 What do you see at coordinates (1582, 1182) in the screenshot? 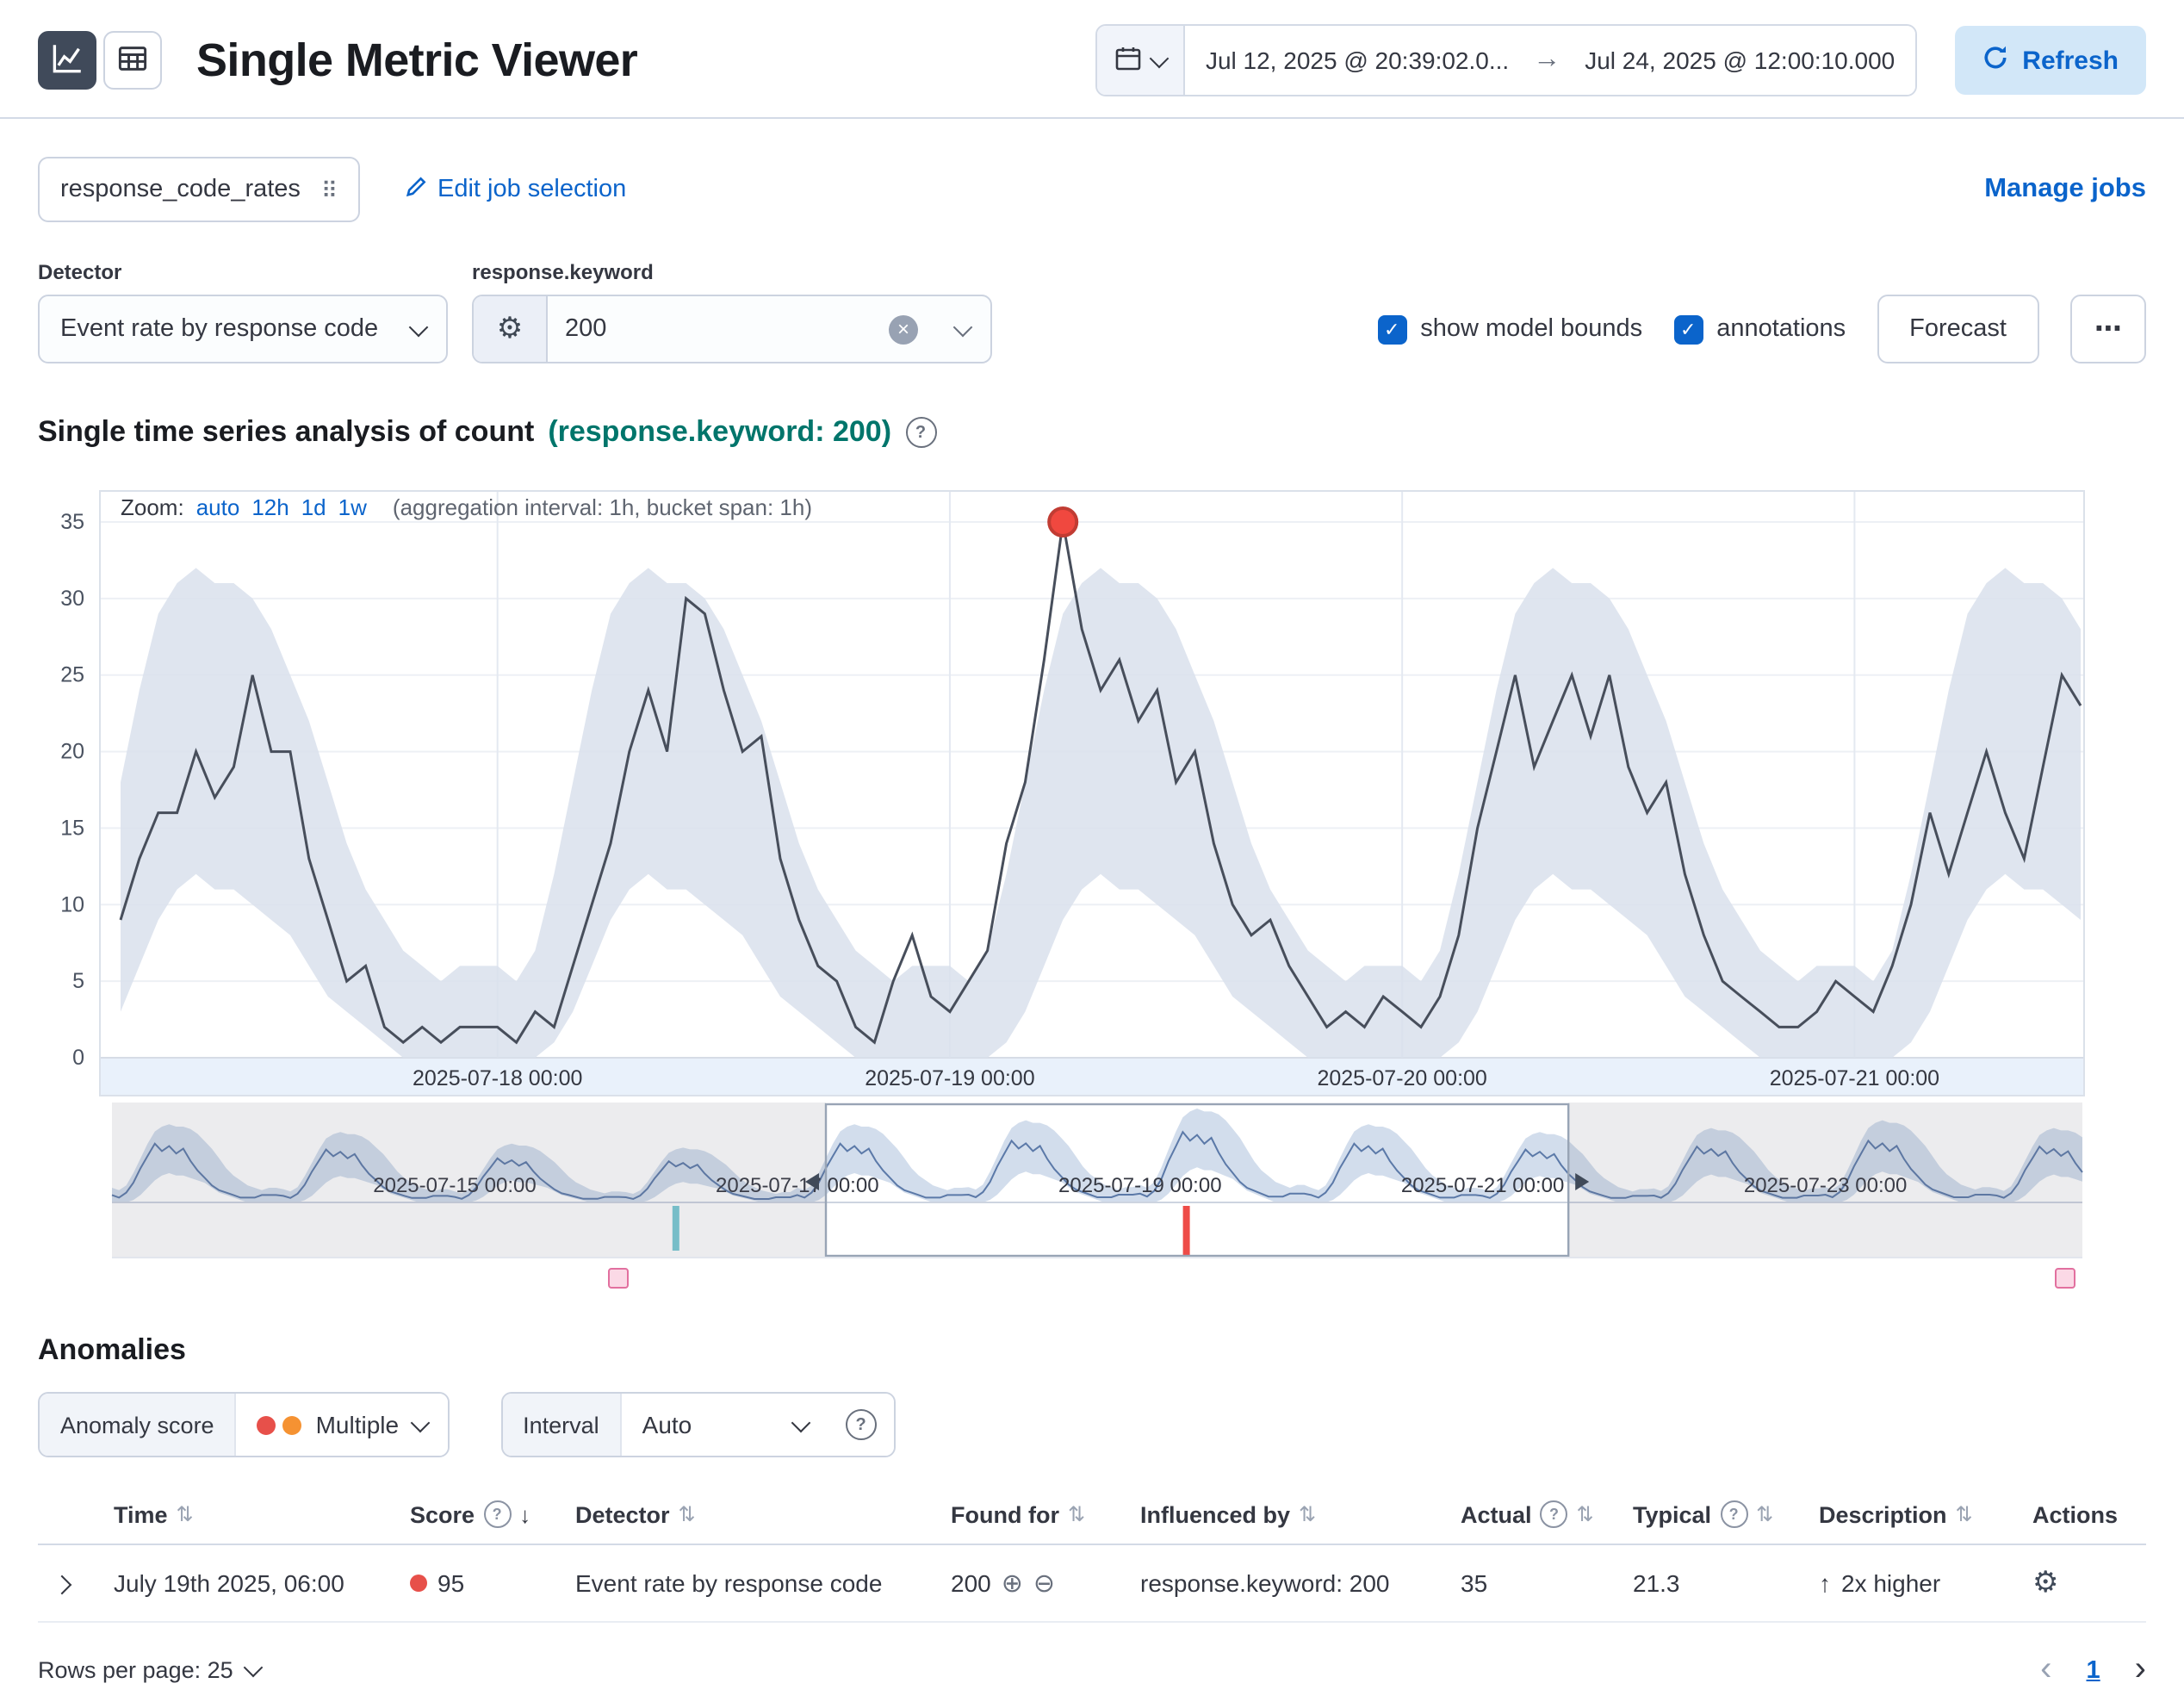
I see `brush-handle-right` at bounding box center [1582, 1182].